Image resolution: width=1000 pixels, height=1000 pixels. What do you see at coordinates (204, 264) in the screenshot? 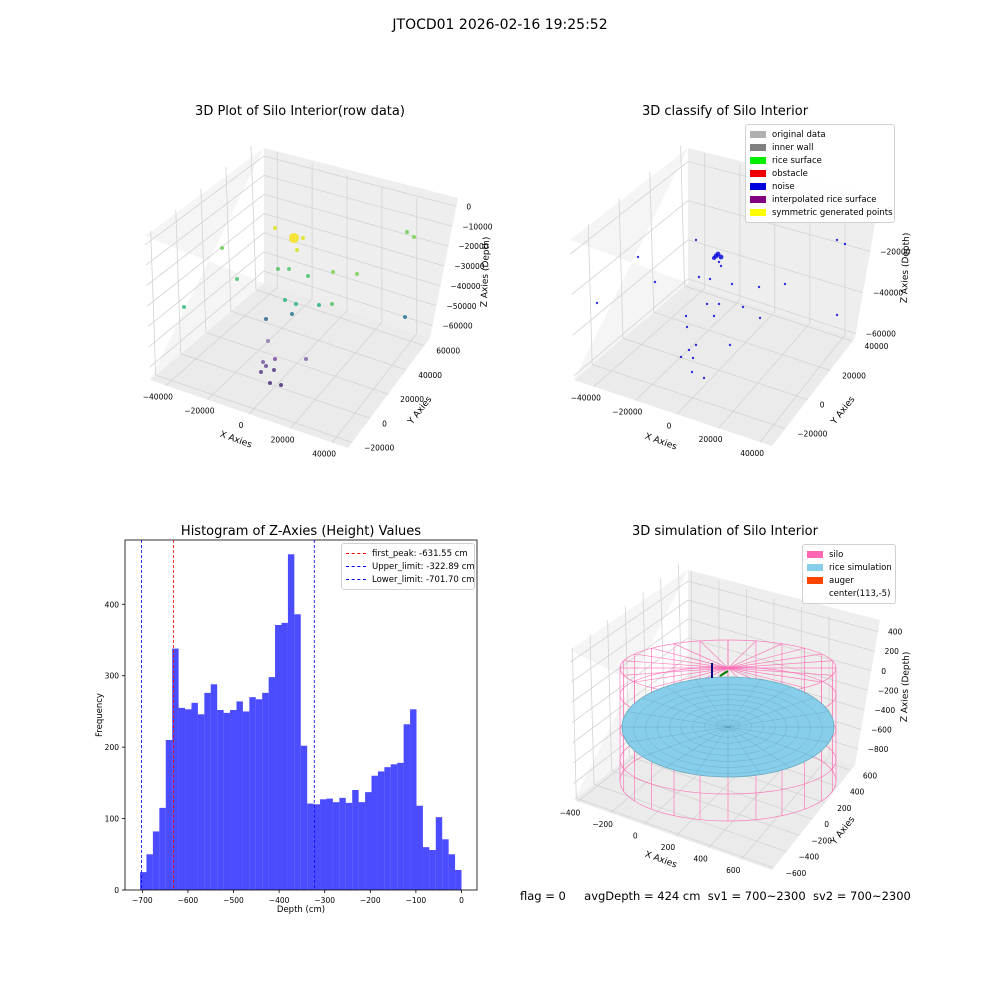
I see `back-left-pane` at bounding box center [204, 264].